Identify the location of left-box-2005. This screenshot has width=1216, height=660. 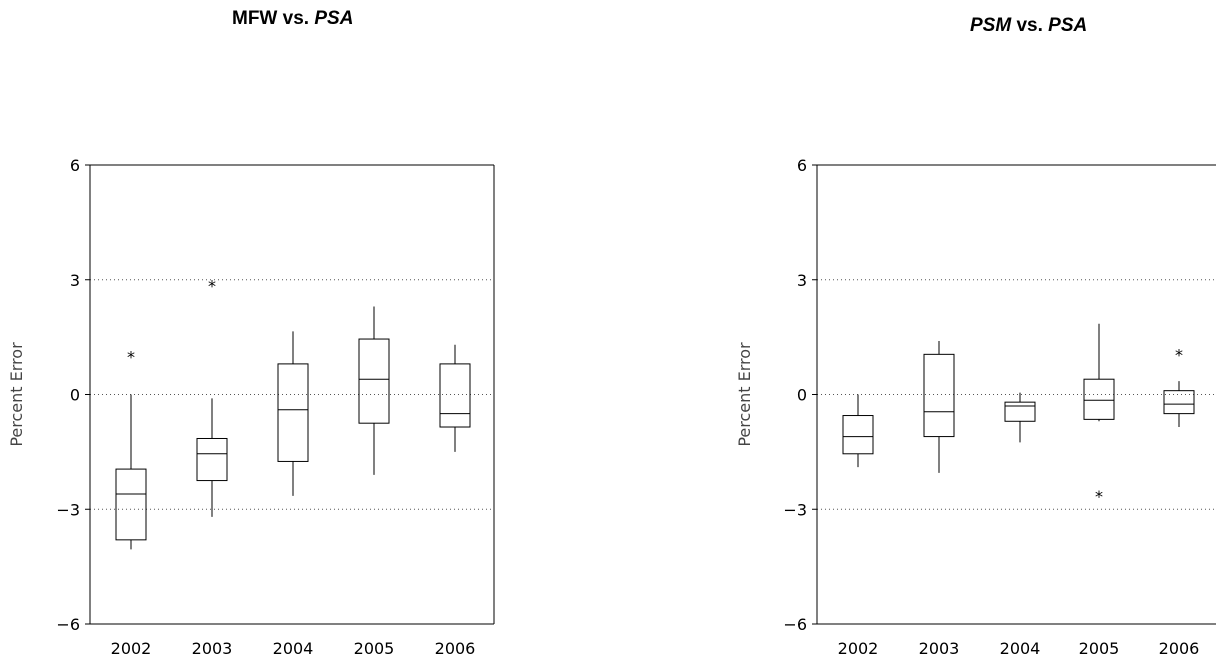
(374, 381).